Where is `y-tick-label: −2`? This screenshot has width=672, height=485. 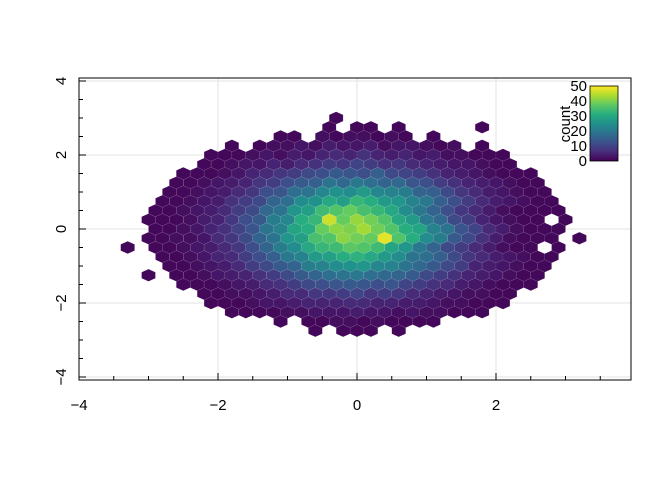
y-tick-label: −2 is located at coordinates (61, 302).